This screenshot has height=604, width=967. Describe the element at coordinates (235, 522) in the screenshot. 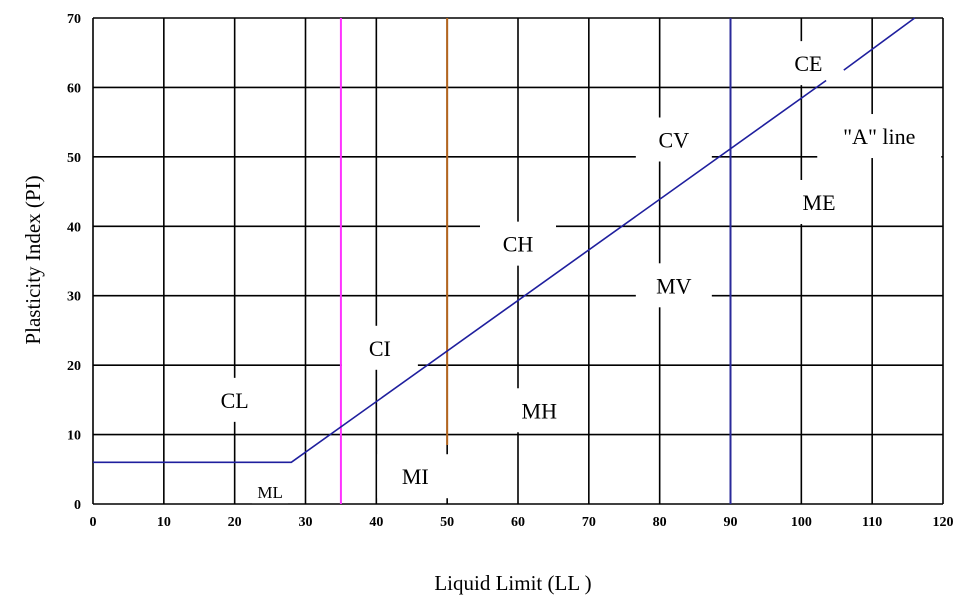

I see `x-tick-label-20: 20` at that location.